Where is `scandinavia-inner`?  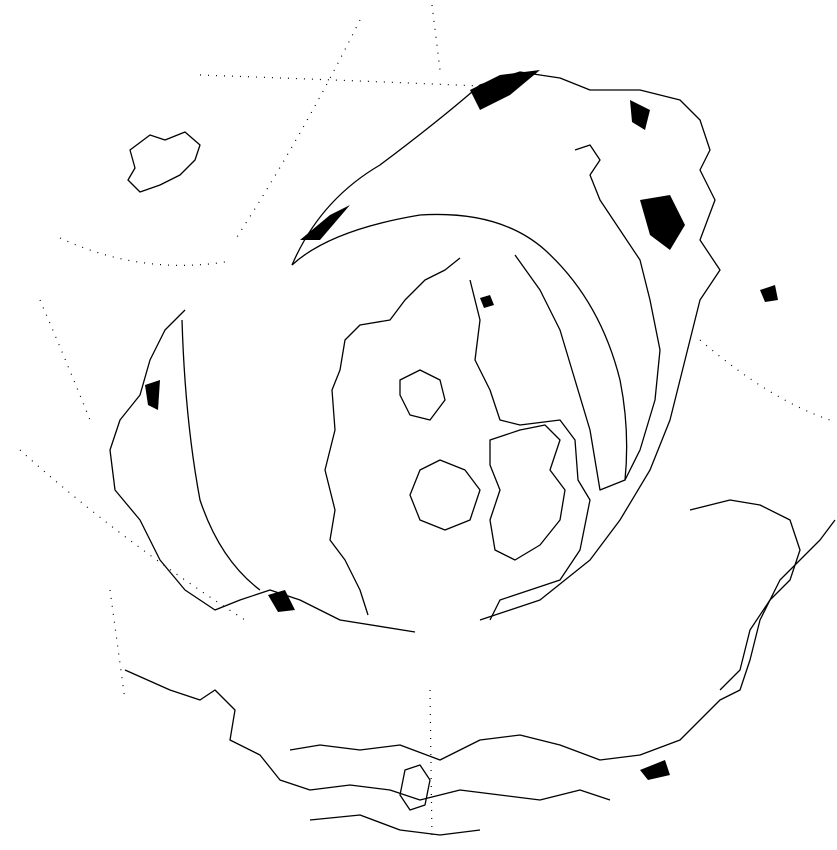
scandinavia-inner is located at coordinates (459, 352).